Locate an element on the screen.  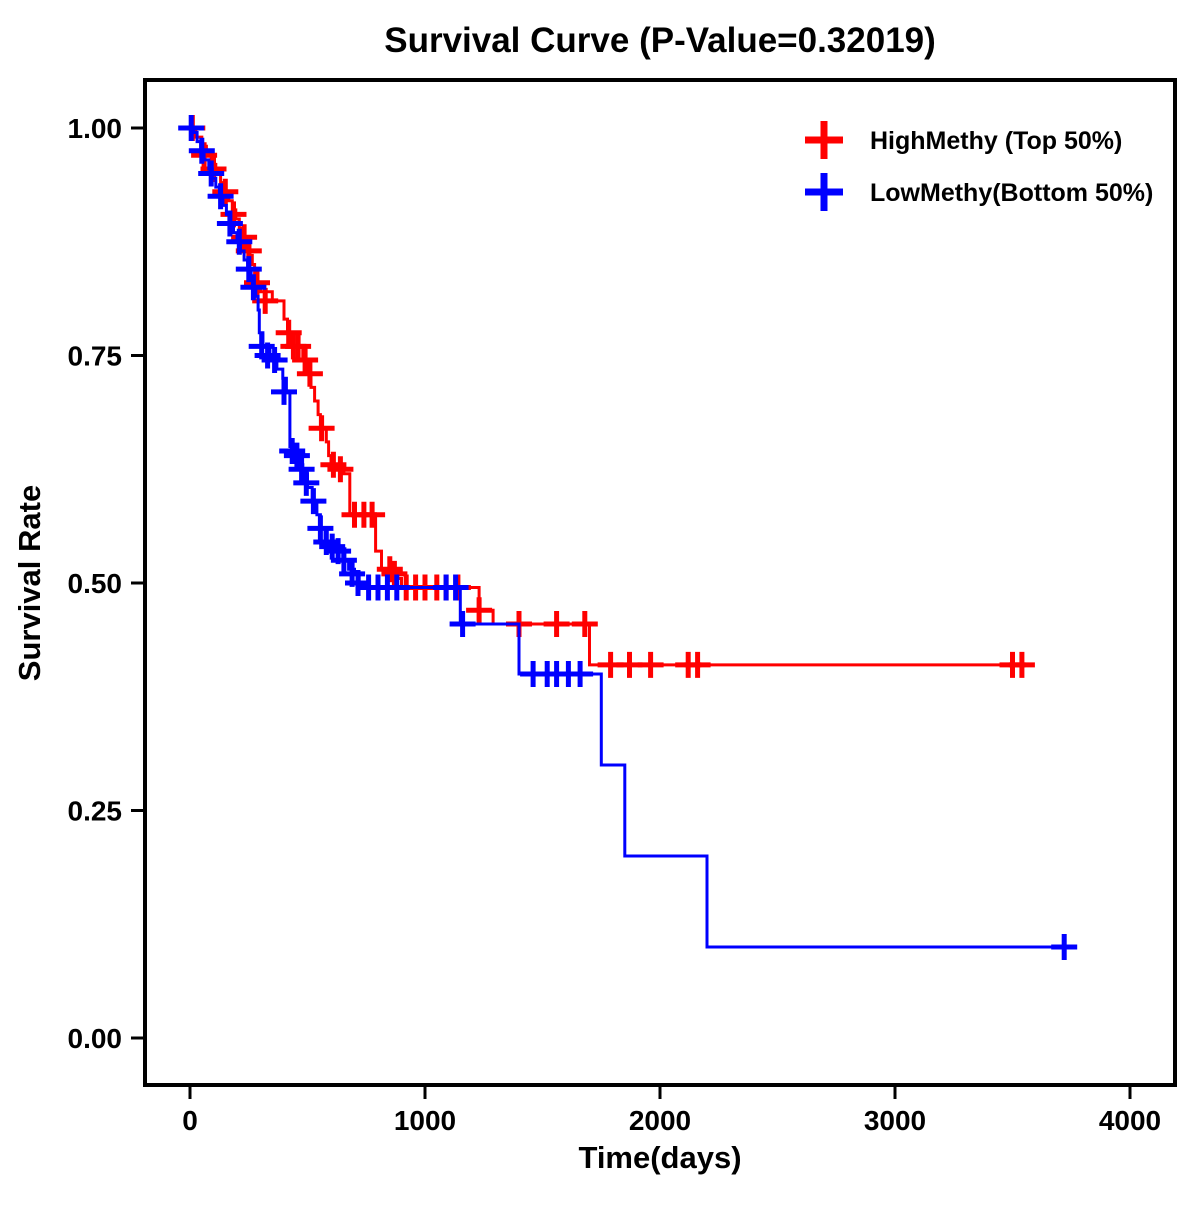
x-axis: 0 1000 2000 3000 4000 is located at coordinates (671, 1110).